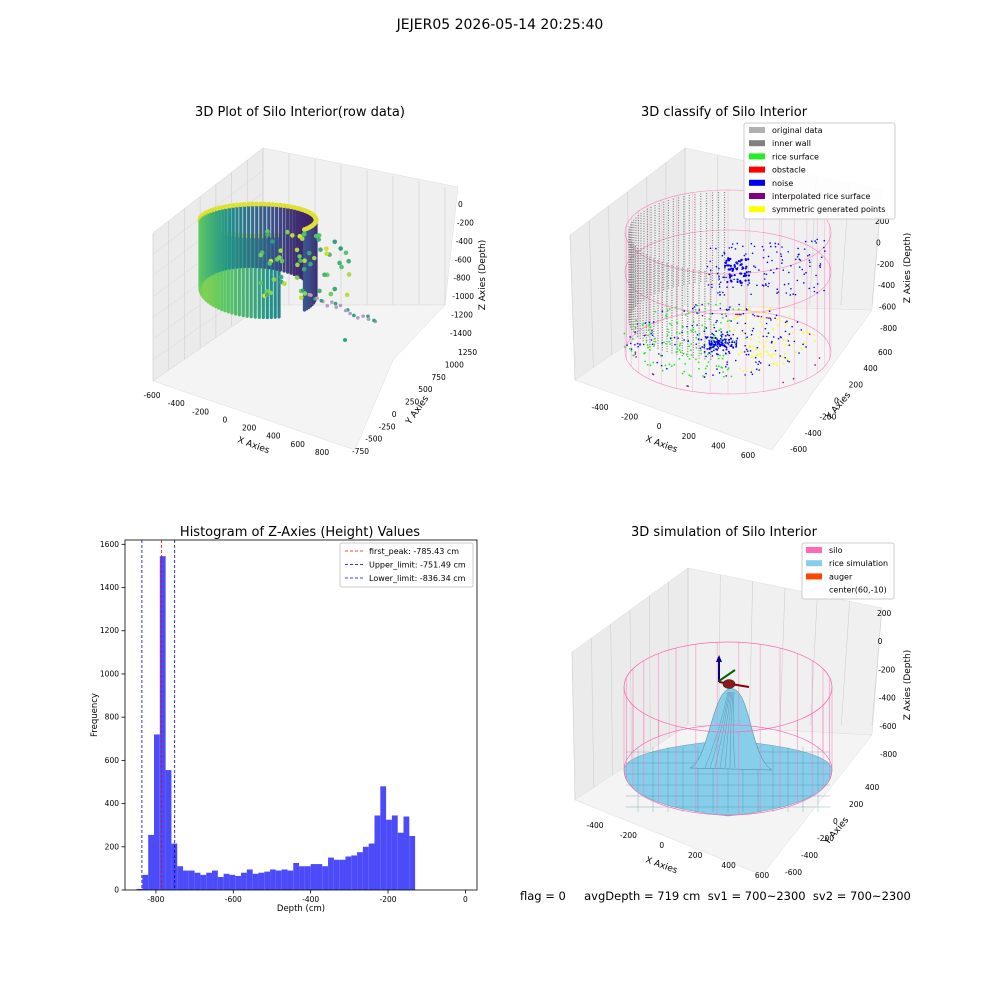 Image resolution: width=1000 pixels, height=1000 pixels. I want to click on simulation3d-ytick: -400, so click(809, 855).